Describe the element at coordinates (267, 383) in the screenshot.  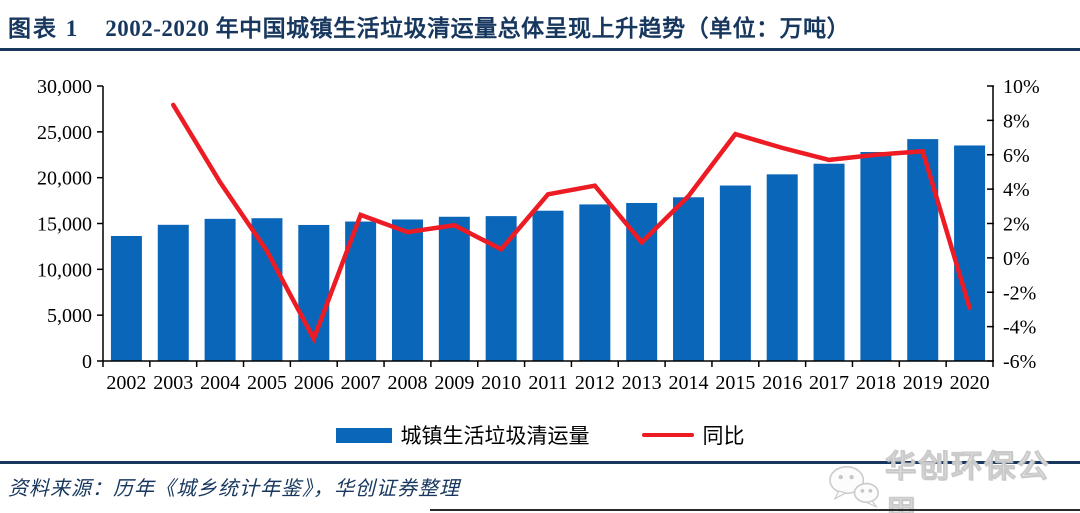
I see `x-axis-label-2005: 2005` at that location.